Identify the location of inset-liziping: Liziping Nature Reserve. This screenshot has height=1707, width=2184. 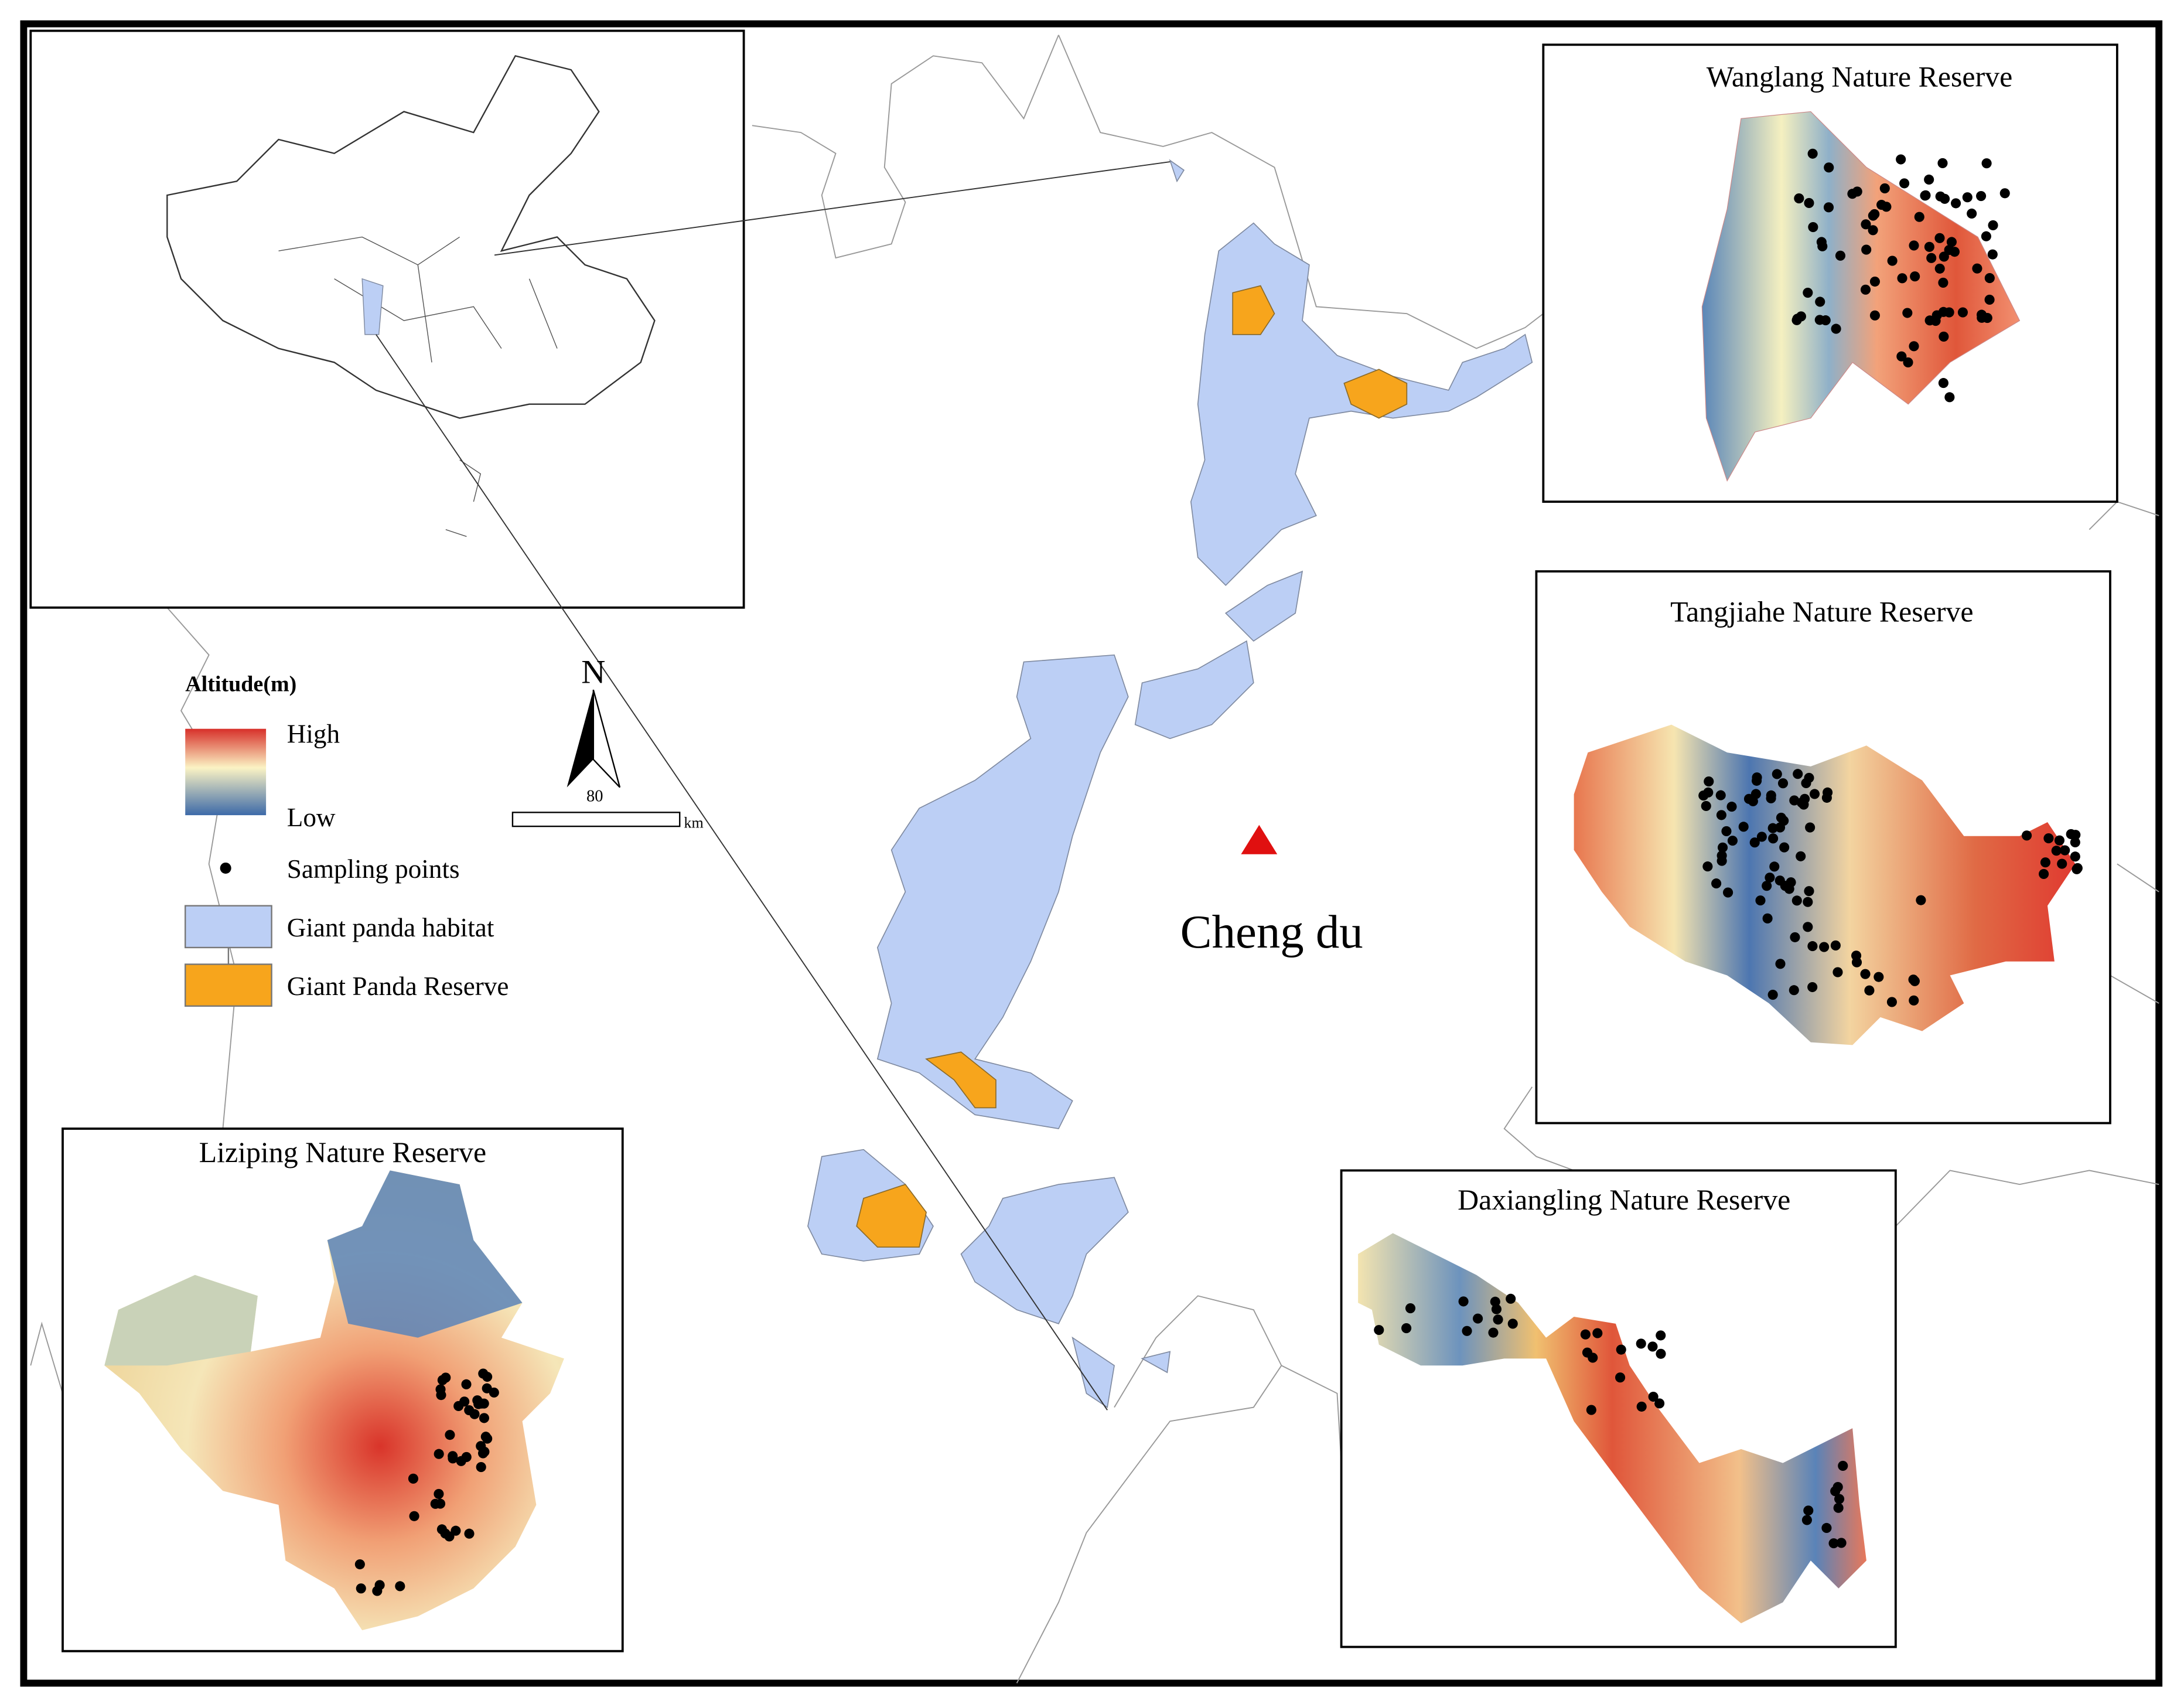
(343, 1390).